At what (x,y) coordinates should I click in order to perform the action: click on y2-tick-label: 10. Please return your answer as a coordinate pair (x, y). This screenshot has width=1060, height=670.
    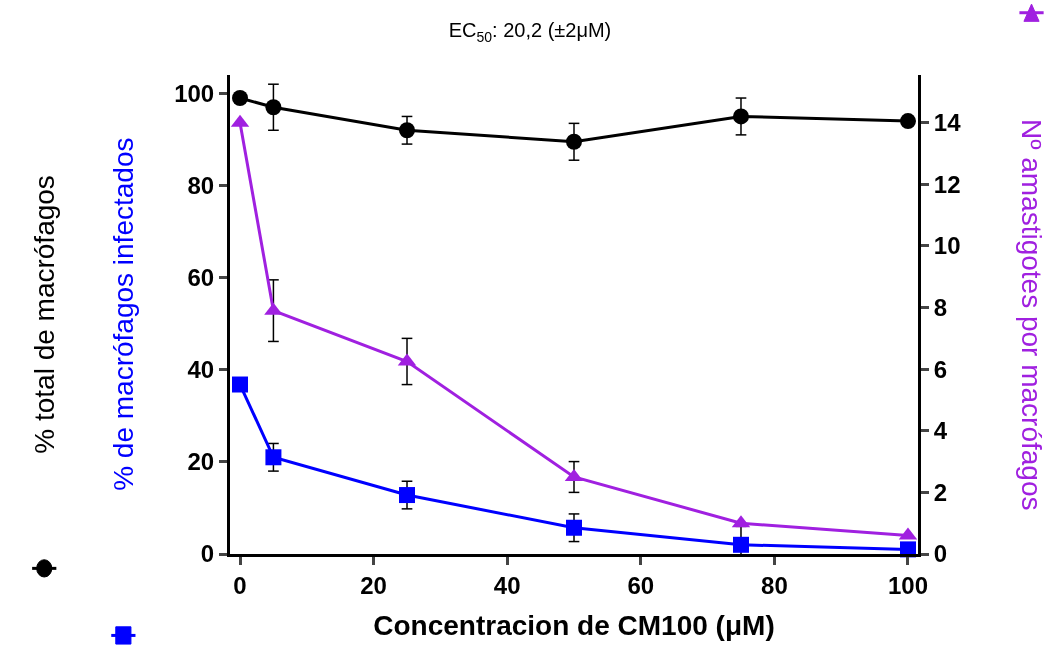
    Looking at the image, I should click on (947, 246).